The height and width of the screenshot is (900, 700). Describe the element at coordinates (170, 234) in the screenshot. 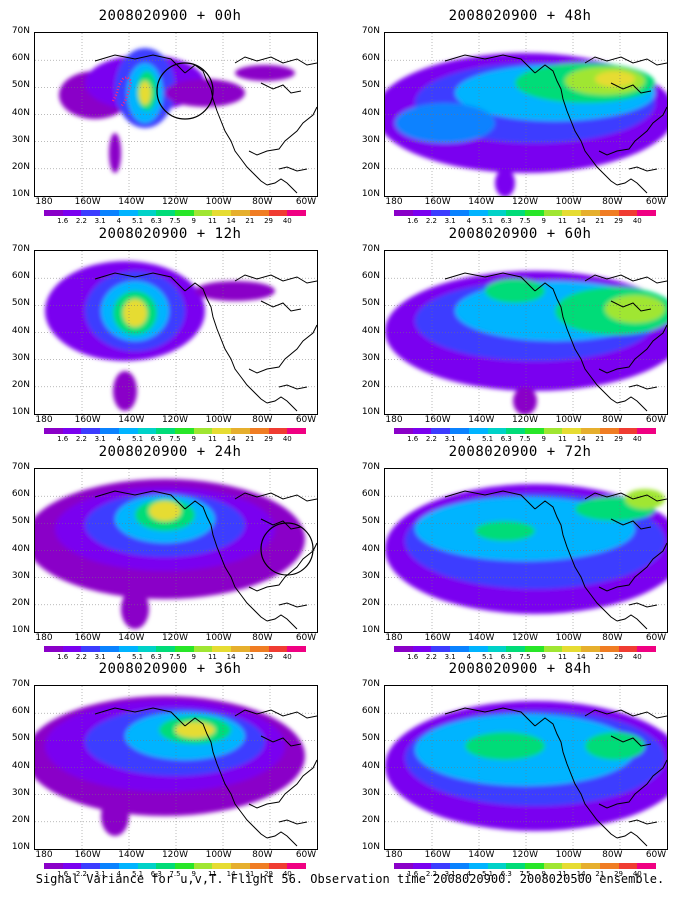

I see `panel-title: 2008020900 + 12h` at that location.